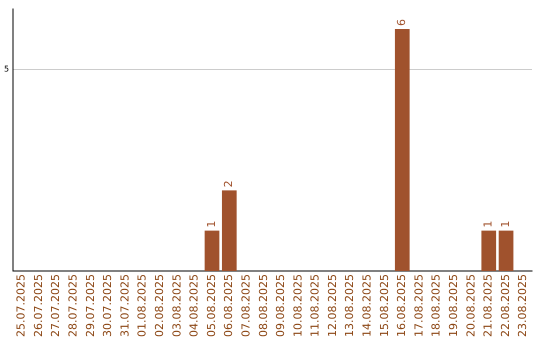 The width and height of the screenshot is (540, 340). What do you see at coordinates (245, 306) in the screenshot?
I see `x-tick-label: 07.08.2025` at bounding box center [245, 306].